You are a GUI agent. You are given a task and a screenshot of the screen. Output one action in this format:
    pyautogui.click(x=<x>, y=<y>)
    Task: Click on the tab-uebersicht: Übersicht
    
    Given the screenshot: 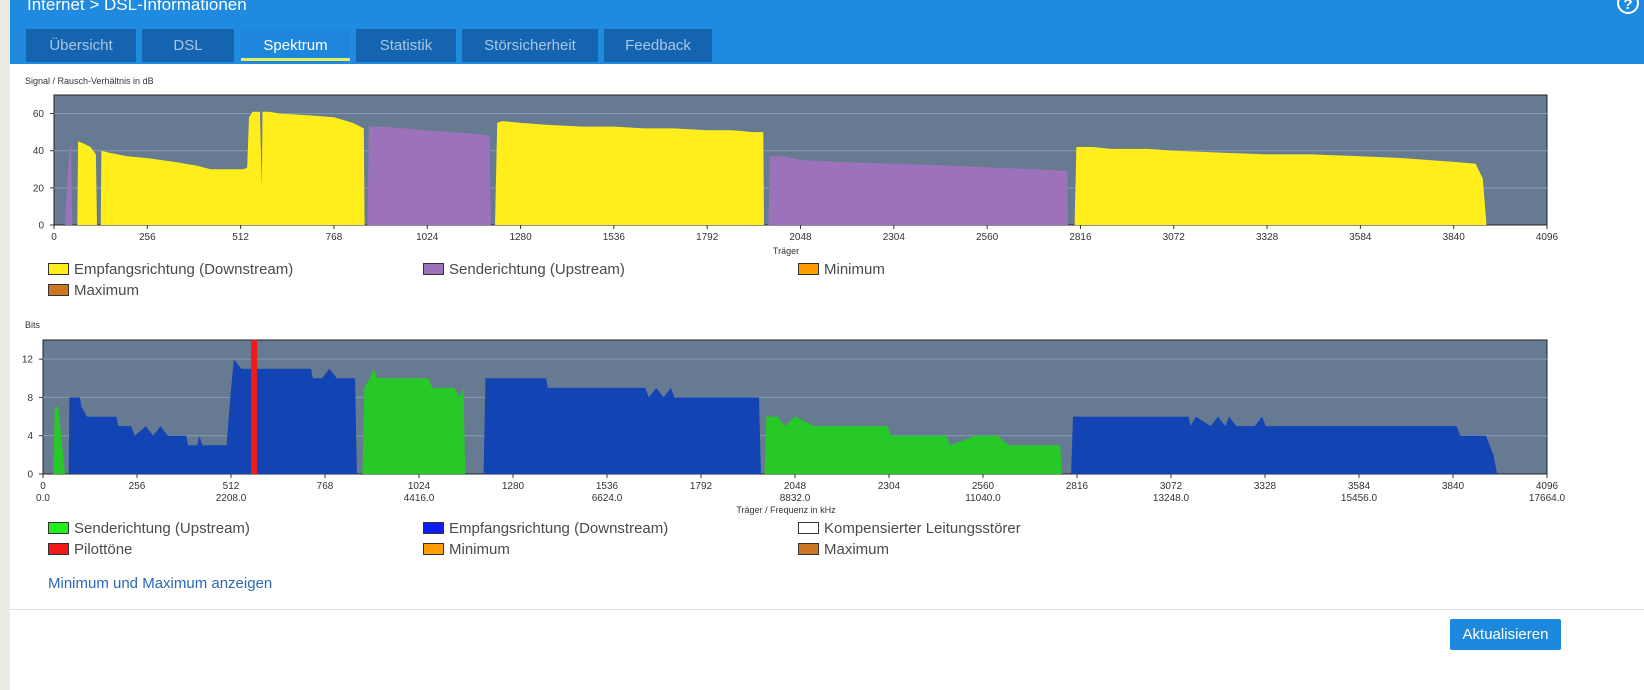 What is the action you would take?
    pyautogui.click(x=81, y=45)
    